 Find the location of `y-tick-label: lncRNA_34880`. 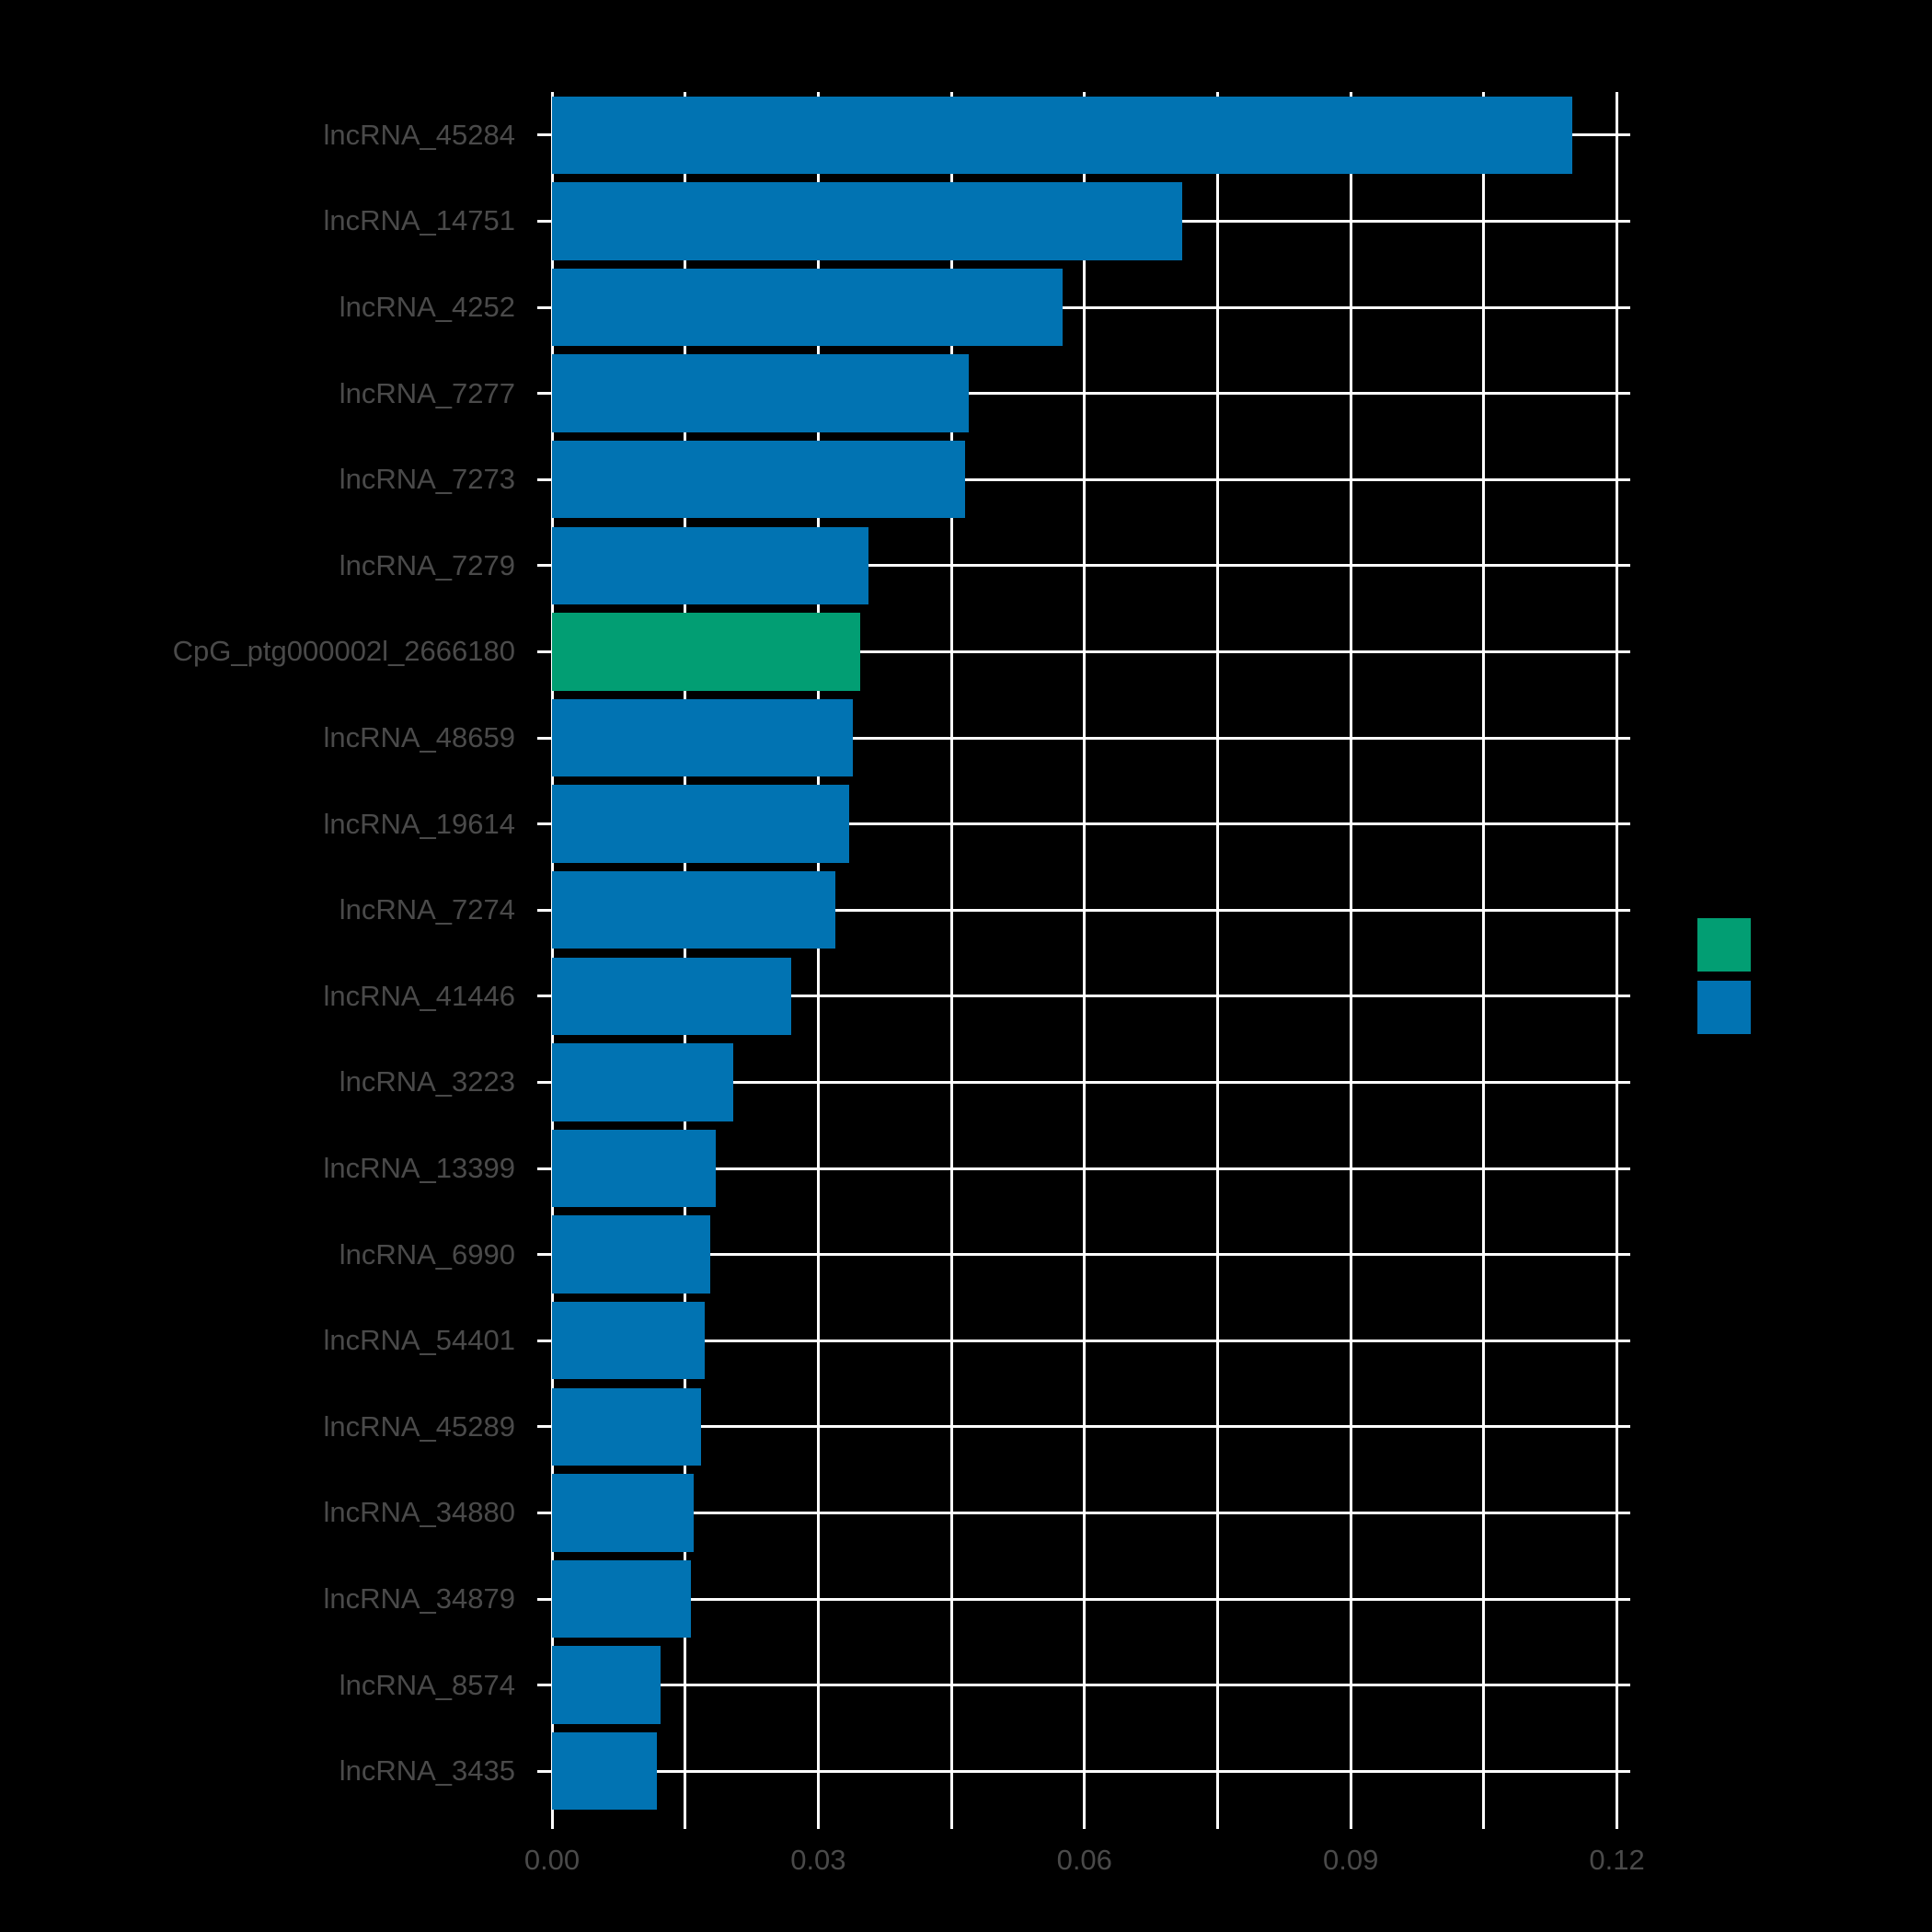

y-tick-label: lncRNA_34880 is located at coordinates (419, 1512).